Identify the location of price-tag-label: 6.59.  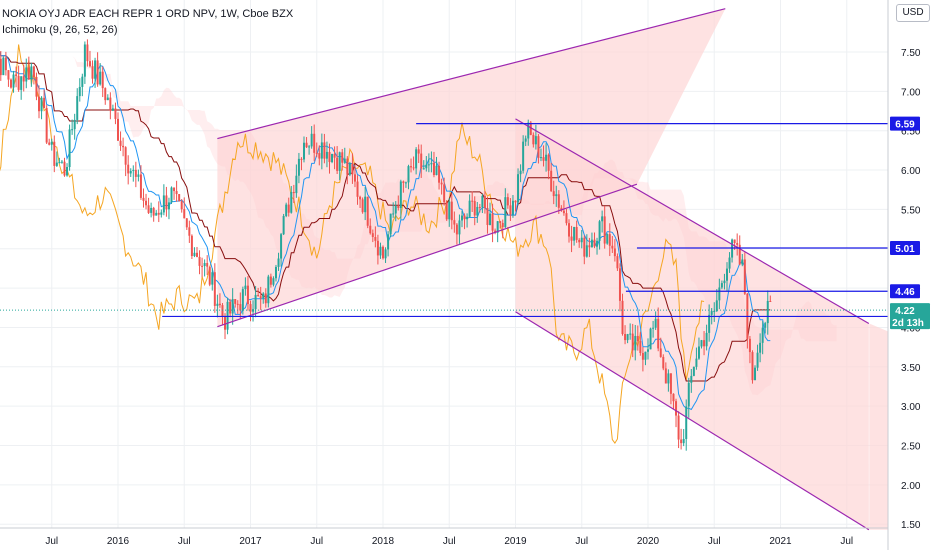
(905, 125).